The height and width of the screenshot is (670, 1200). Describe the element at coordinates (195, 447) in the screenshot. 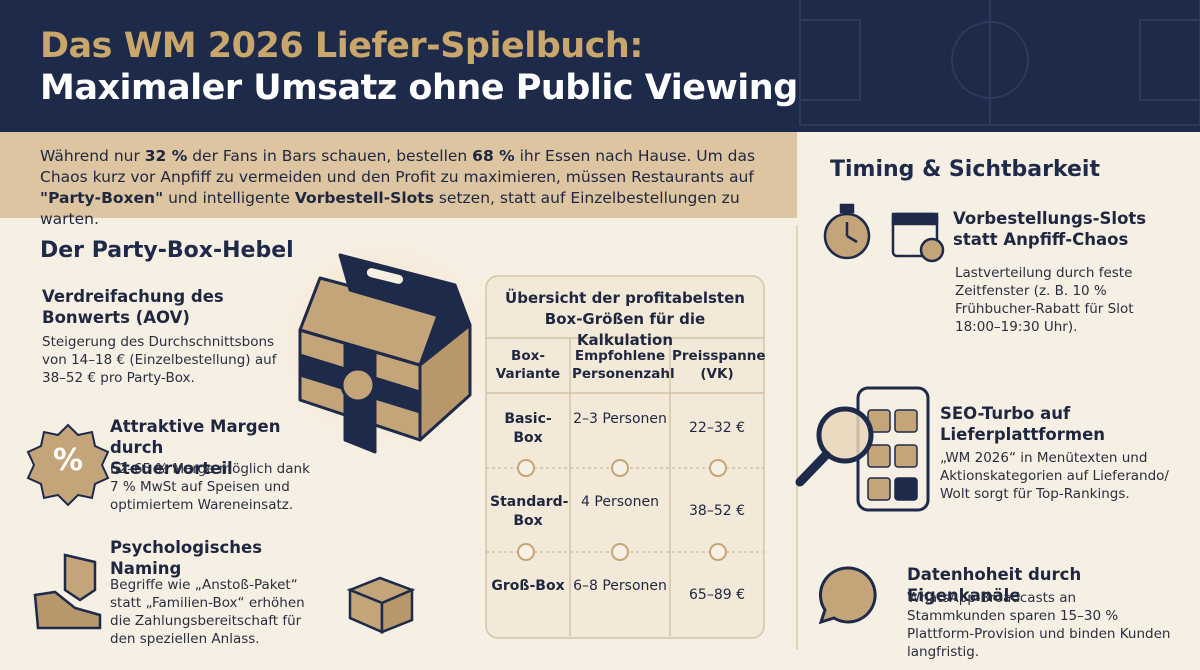

I see `item-title: Attraktive Margen durch Steuervorteil` at that location.